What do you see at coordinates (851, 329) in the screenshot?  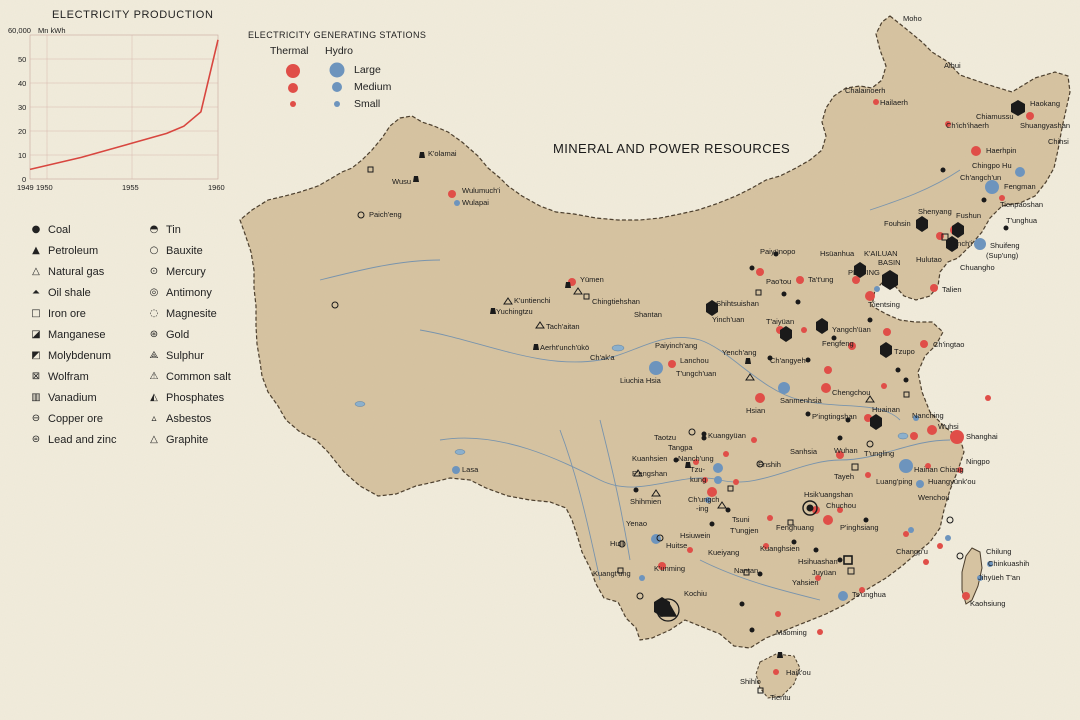 I see `place-label: Yangch'üan` at bounding box center [851, 329].